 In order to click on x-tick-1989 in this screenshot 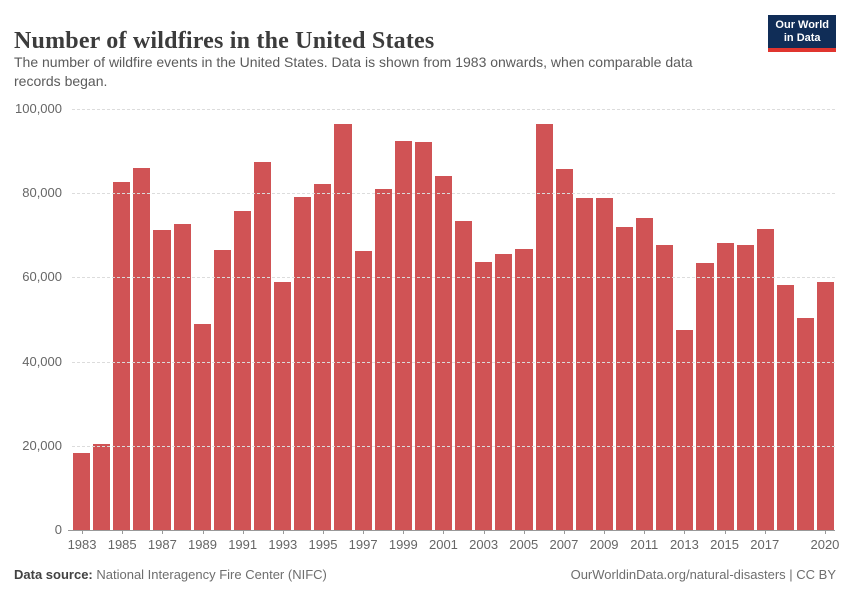, I will do `click(203, 532)`.